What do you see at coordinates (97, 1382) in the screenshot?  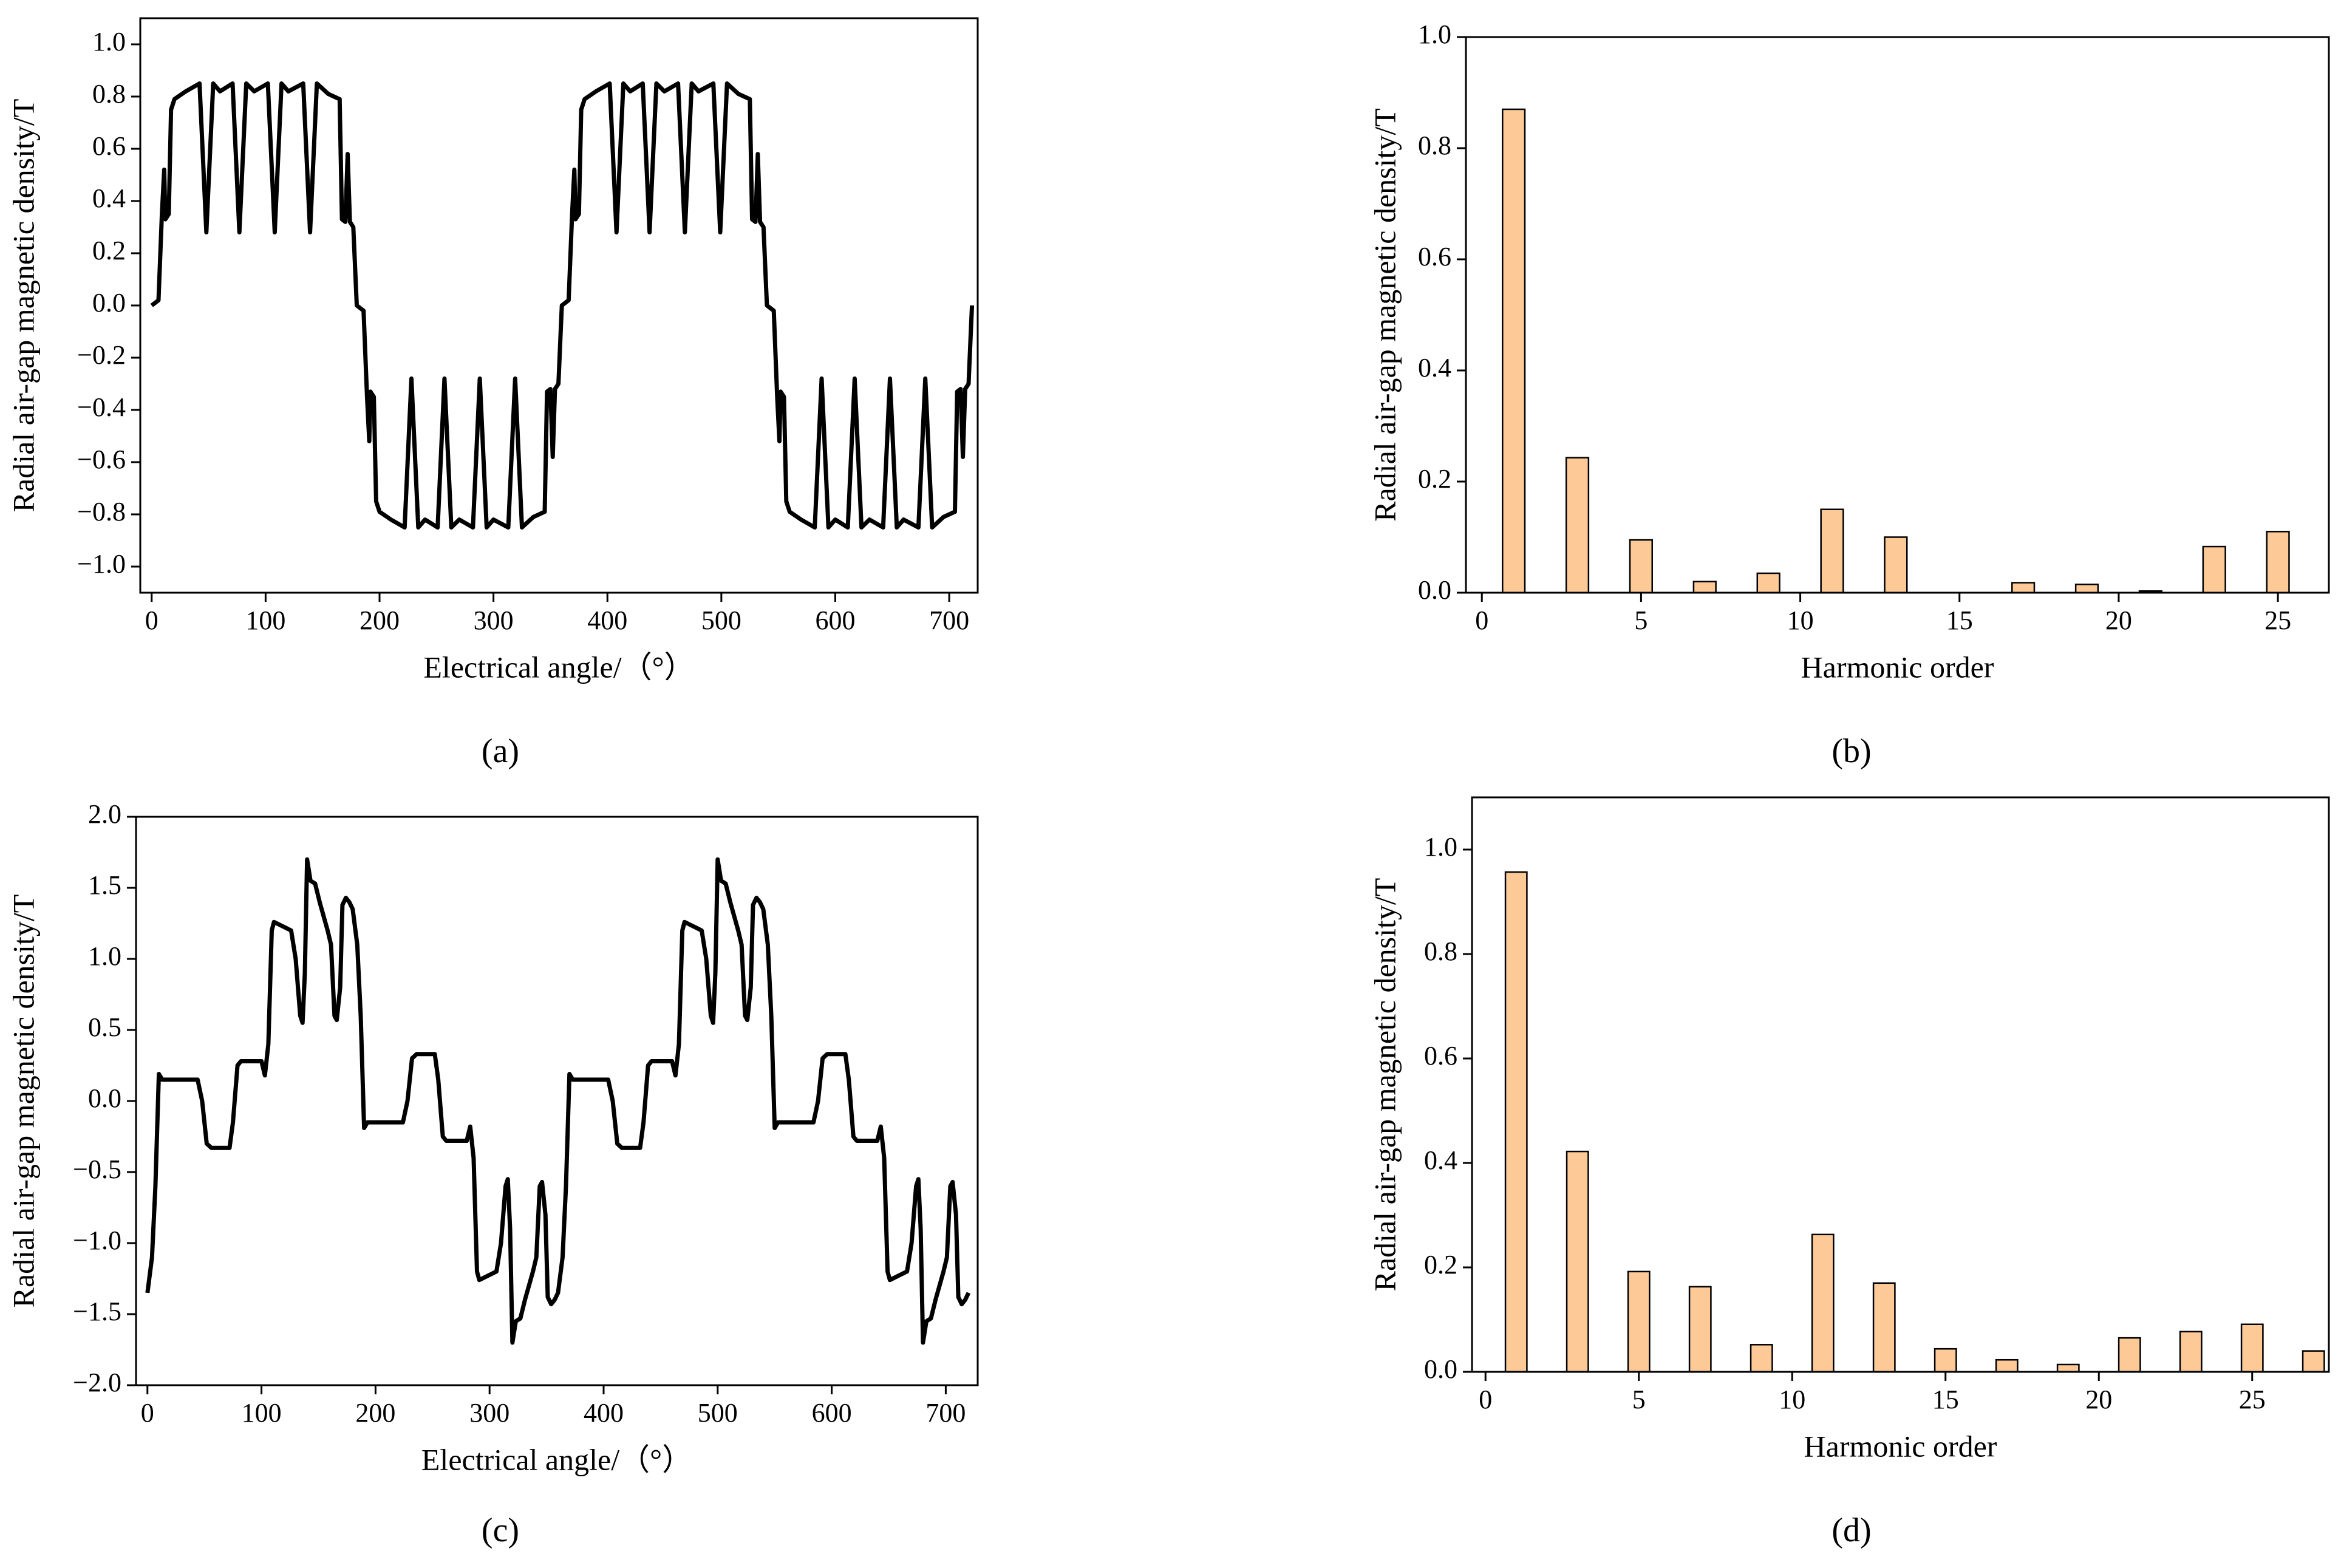 I see `y-tick-label: −2.0` at bounding box center [97, 1382].